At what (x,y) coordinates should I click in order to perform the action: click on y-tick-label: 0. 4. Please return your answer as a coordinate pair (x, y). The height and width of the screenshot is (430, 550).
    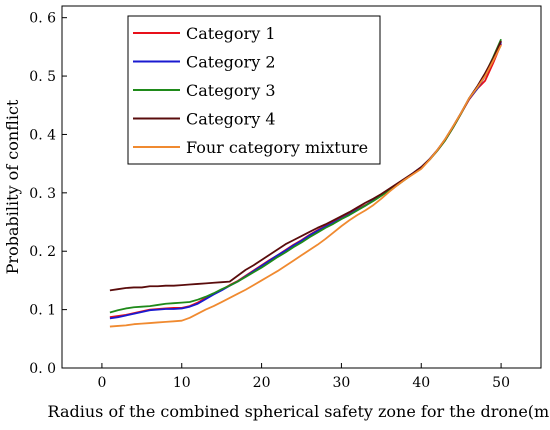
    Looking at the image, I should click on (42, 135).